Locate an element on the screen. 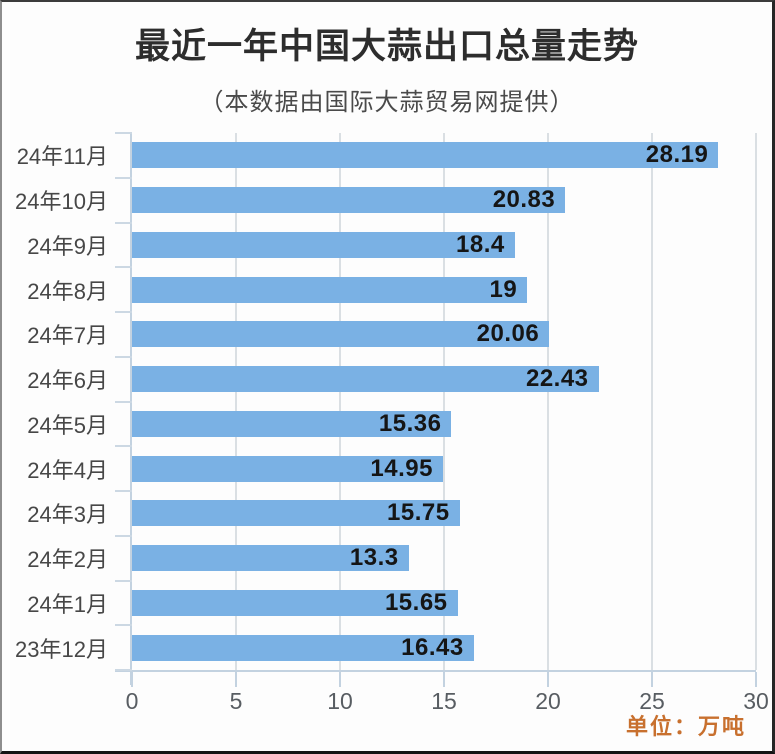 This screenshot has height=754, width=775. category-label: 24年10月 is located at coordinates (61, 202).